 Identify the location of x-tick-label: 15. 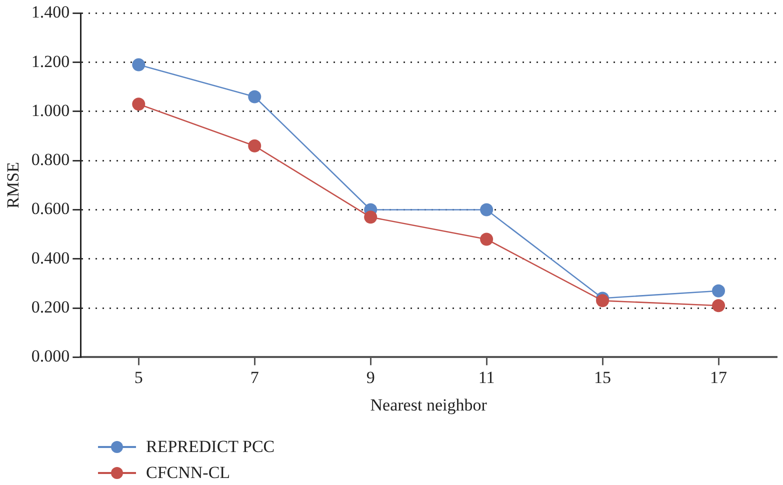
(603, 377).